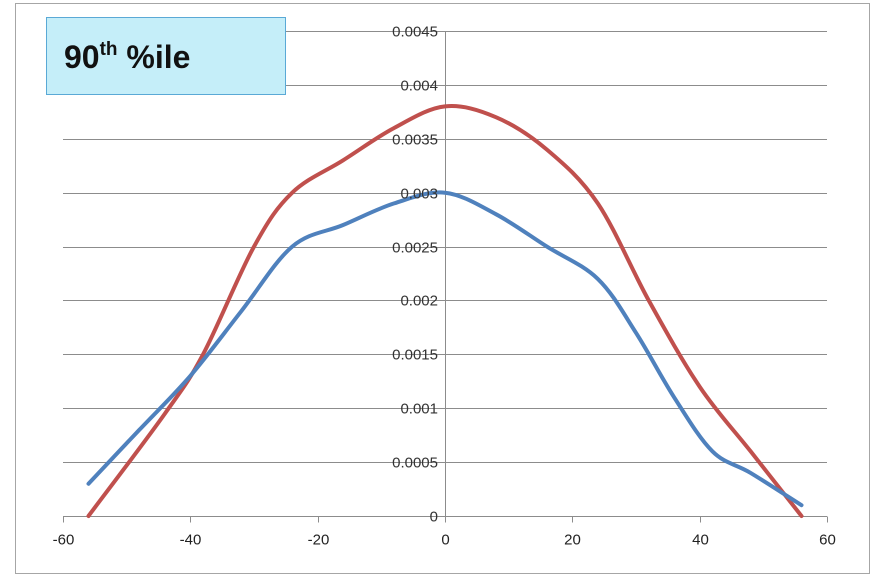 The height and width of the screenshot is (578, 873). I want to click on y-tick-label: 0.0045, so click(415, 32).